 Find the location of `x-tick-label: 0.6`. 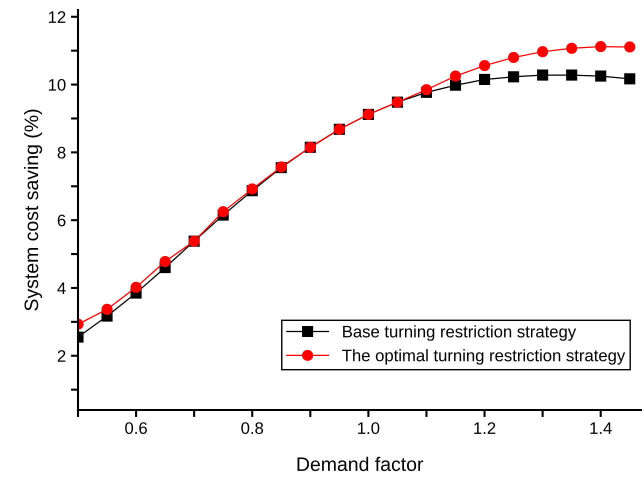

x-tick-label: 0.6 is located at coordinates (136, 428).